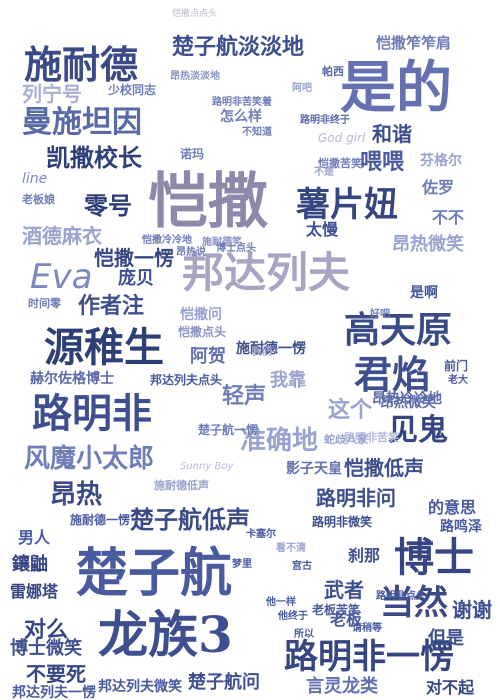 The height and width of the screenshot is (700, 500). I want to click on word: 高天原, so click(398, 330).